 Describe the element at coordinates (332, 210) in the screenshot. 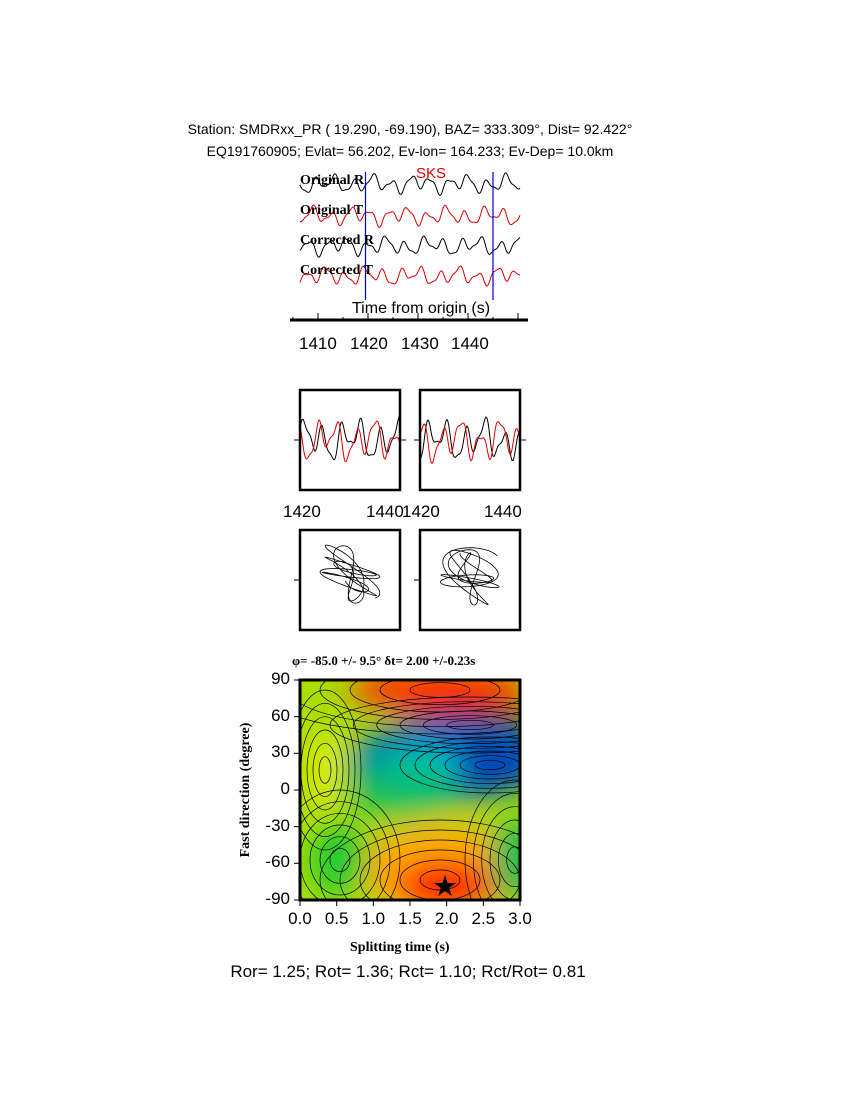

I see `trace-label-original-t: Original T` at that location.